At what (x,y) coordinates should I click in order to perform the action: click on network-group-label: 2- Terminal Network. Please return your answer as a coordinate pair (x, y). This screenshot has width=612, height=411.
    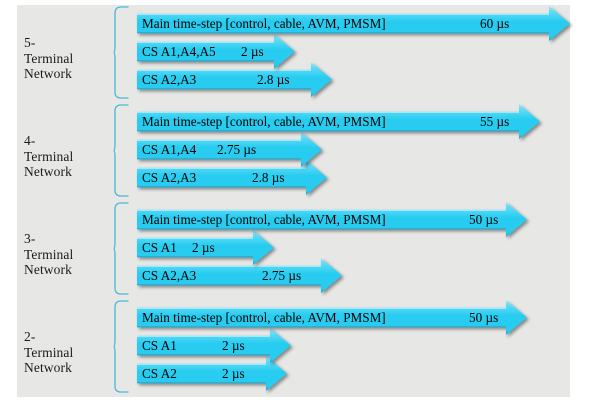
    Looking at the image, I should click on (49, 352).